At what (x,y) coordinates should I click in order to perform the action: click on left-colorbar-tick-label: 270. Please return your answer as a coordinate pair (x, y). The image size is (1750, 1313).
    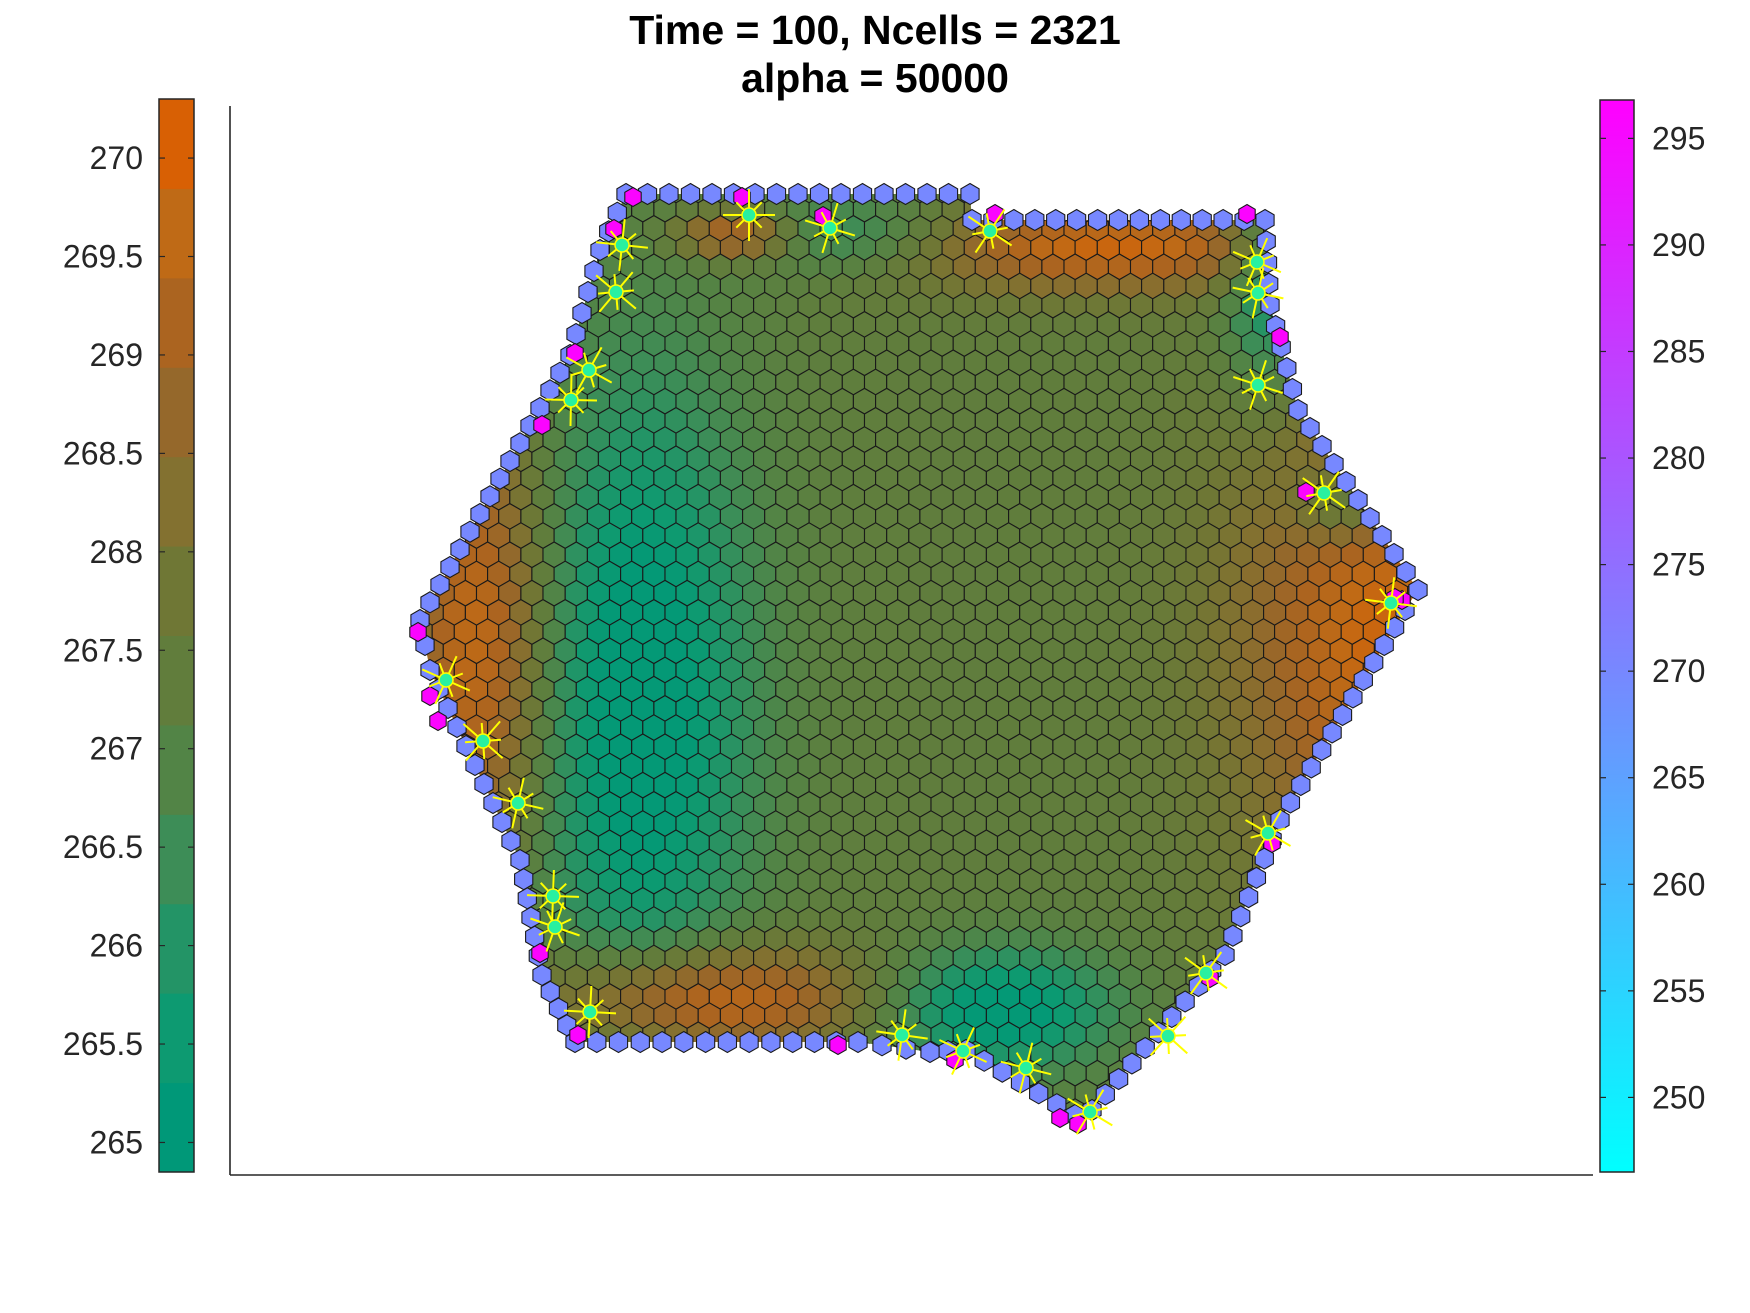
    Looking at the image, I should click on (116, 158).